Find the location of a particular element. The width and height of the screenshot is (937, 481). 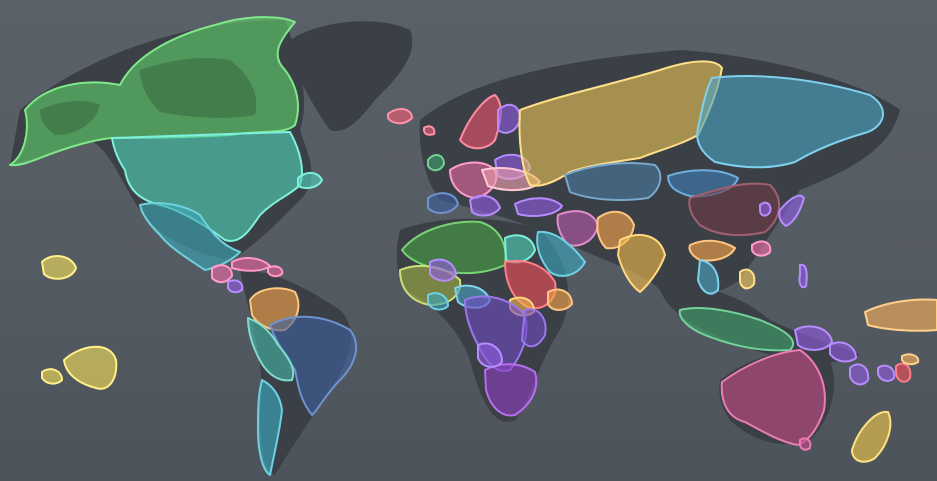

region-mexico is located at coordinates (190, 236).